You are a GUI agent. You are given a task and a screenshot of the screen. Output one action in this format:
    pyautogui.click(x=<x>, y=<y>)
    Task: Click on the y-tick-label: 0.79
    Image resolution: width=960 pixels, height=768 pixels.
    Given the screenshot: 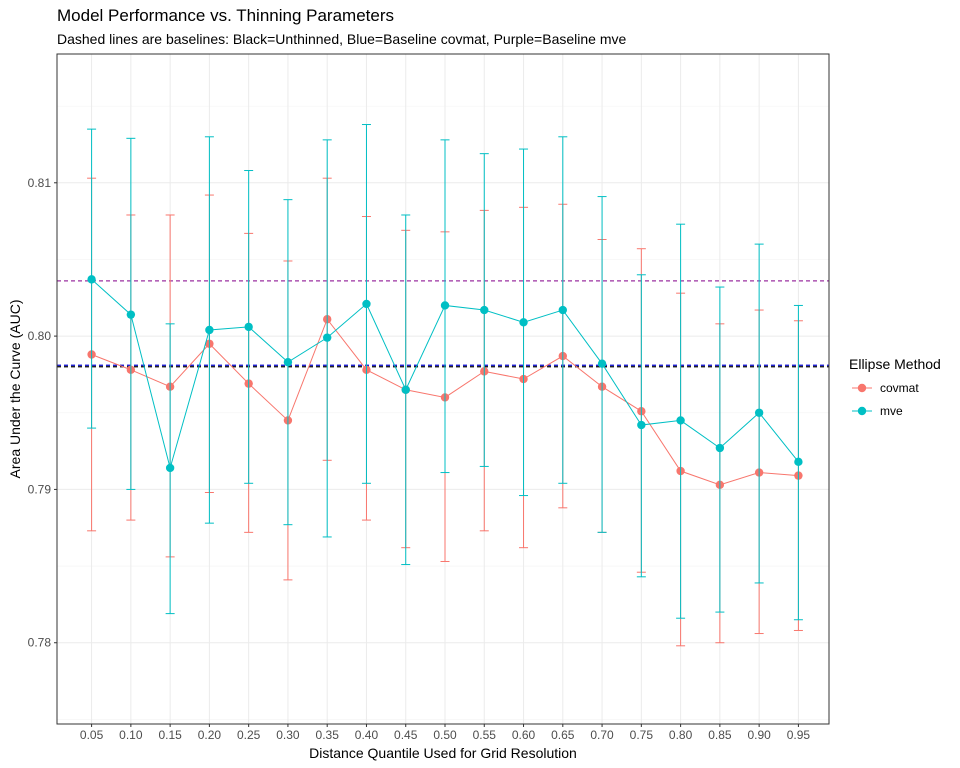 What is the action you would take?
    pyautogui.click(x=40, y=489)
    